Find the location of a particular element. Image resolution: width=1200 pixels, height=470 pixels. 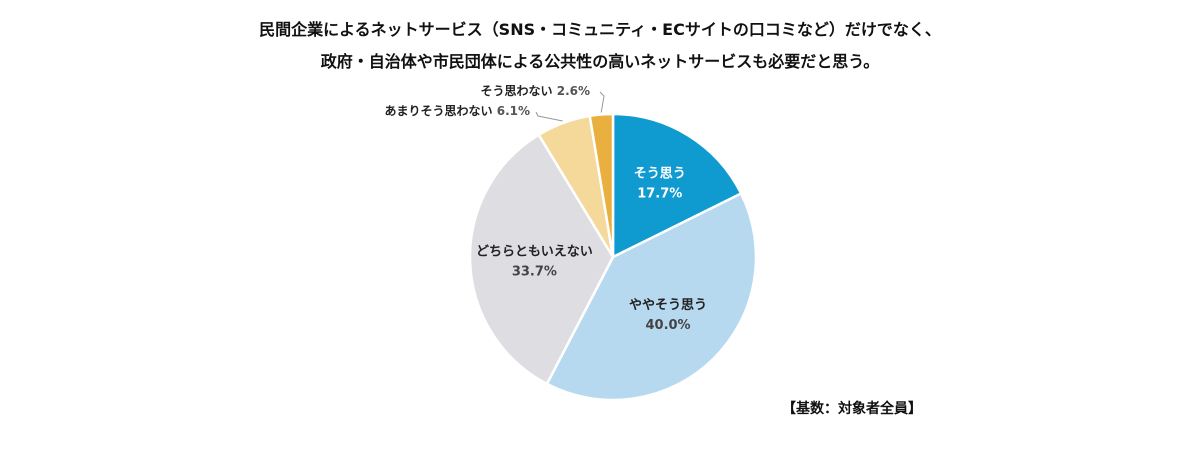

slice-value-label: 17.7% is located at coordinates (659, 194).